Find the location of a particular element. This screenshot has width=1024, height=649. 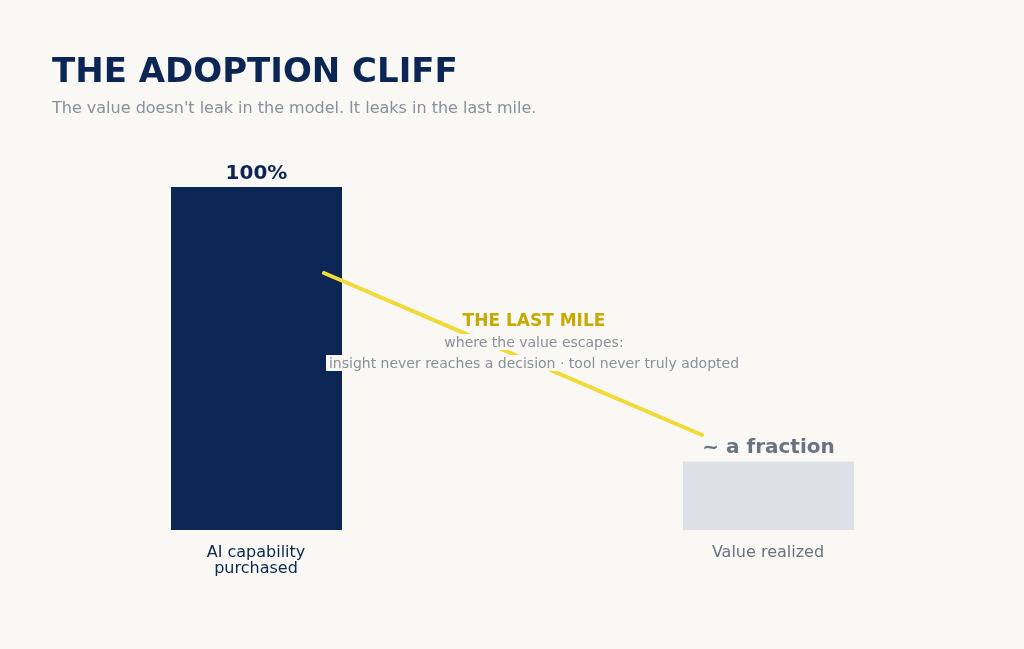

annotation: insight never reaches a decision · tool never truly adopted is located at coordinates (534, 363).